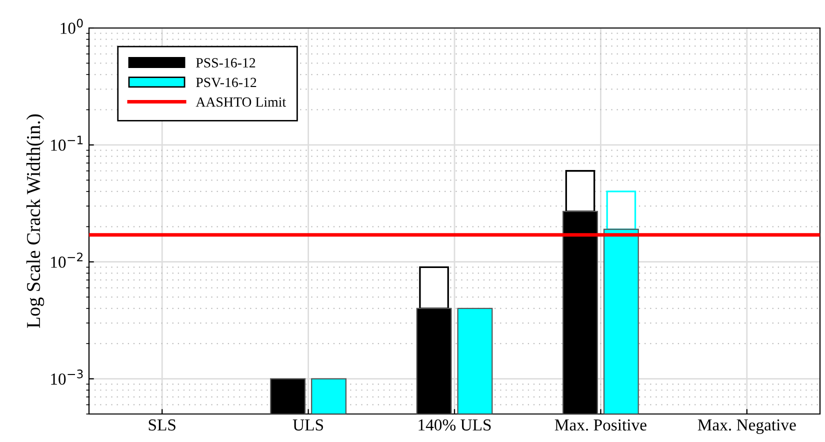  I want to click on x-tick-label: ULS, so click(308, 425).